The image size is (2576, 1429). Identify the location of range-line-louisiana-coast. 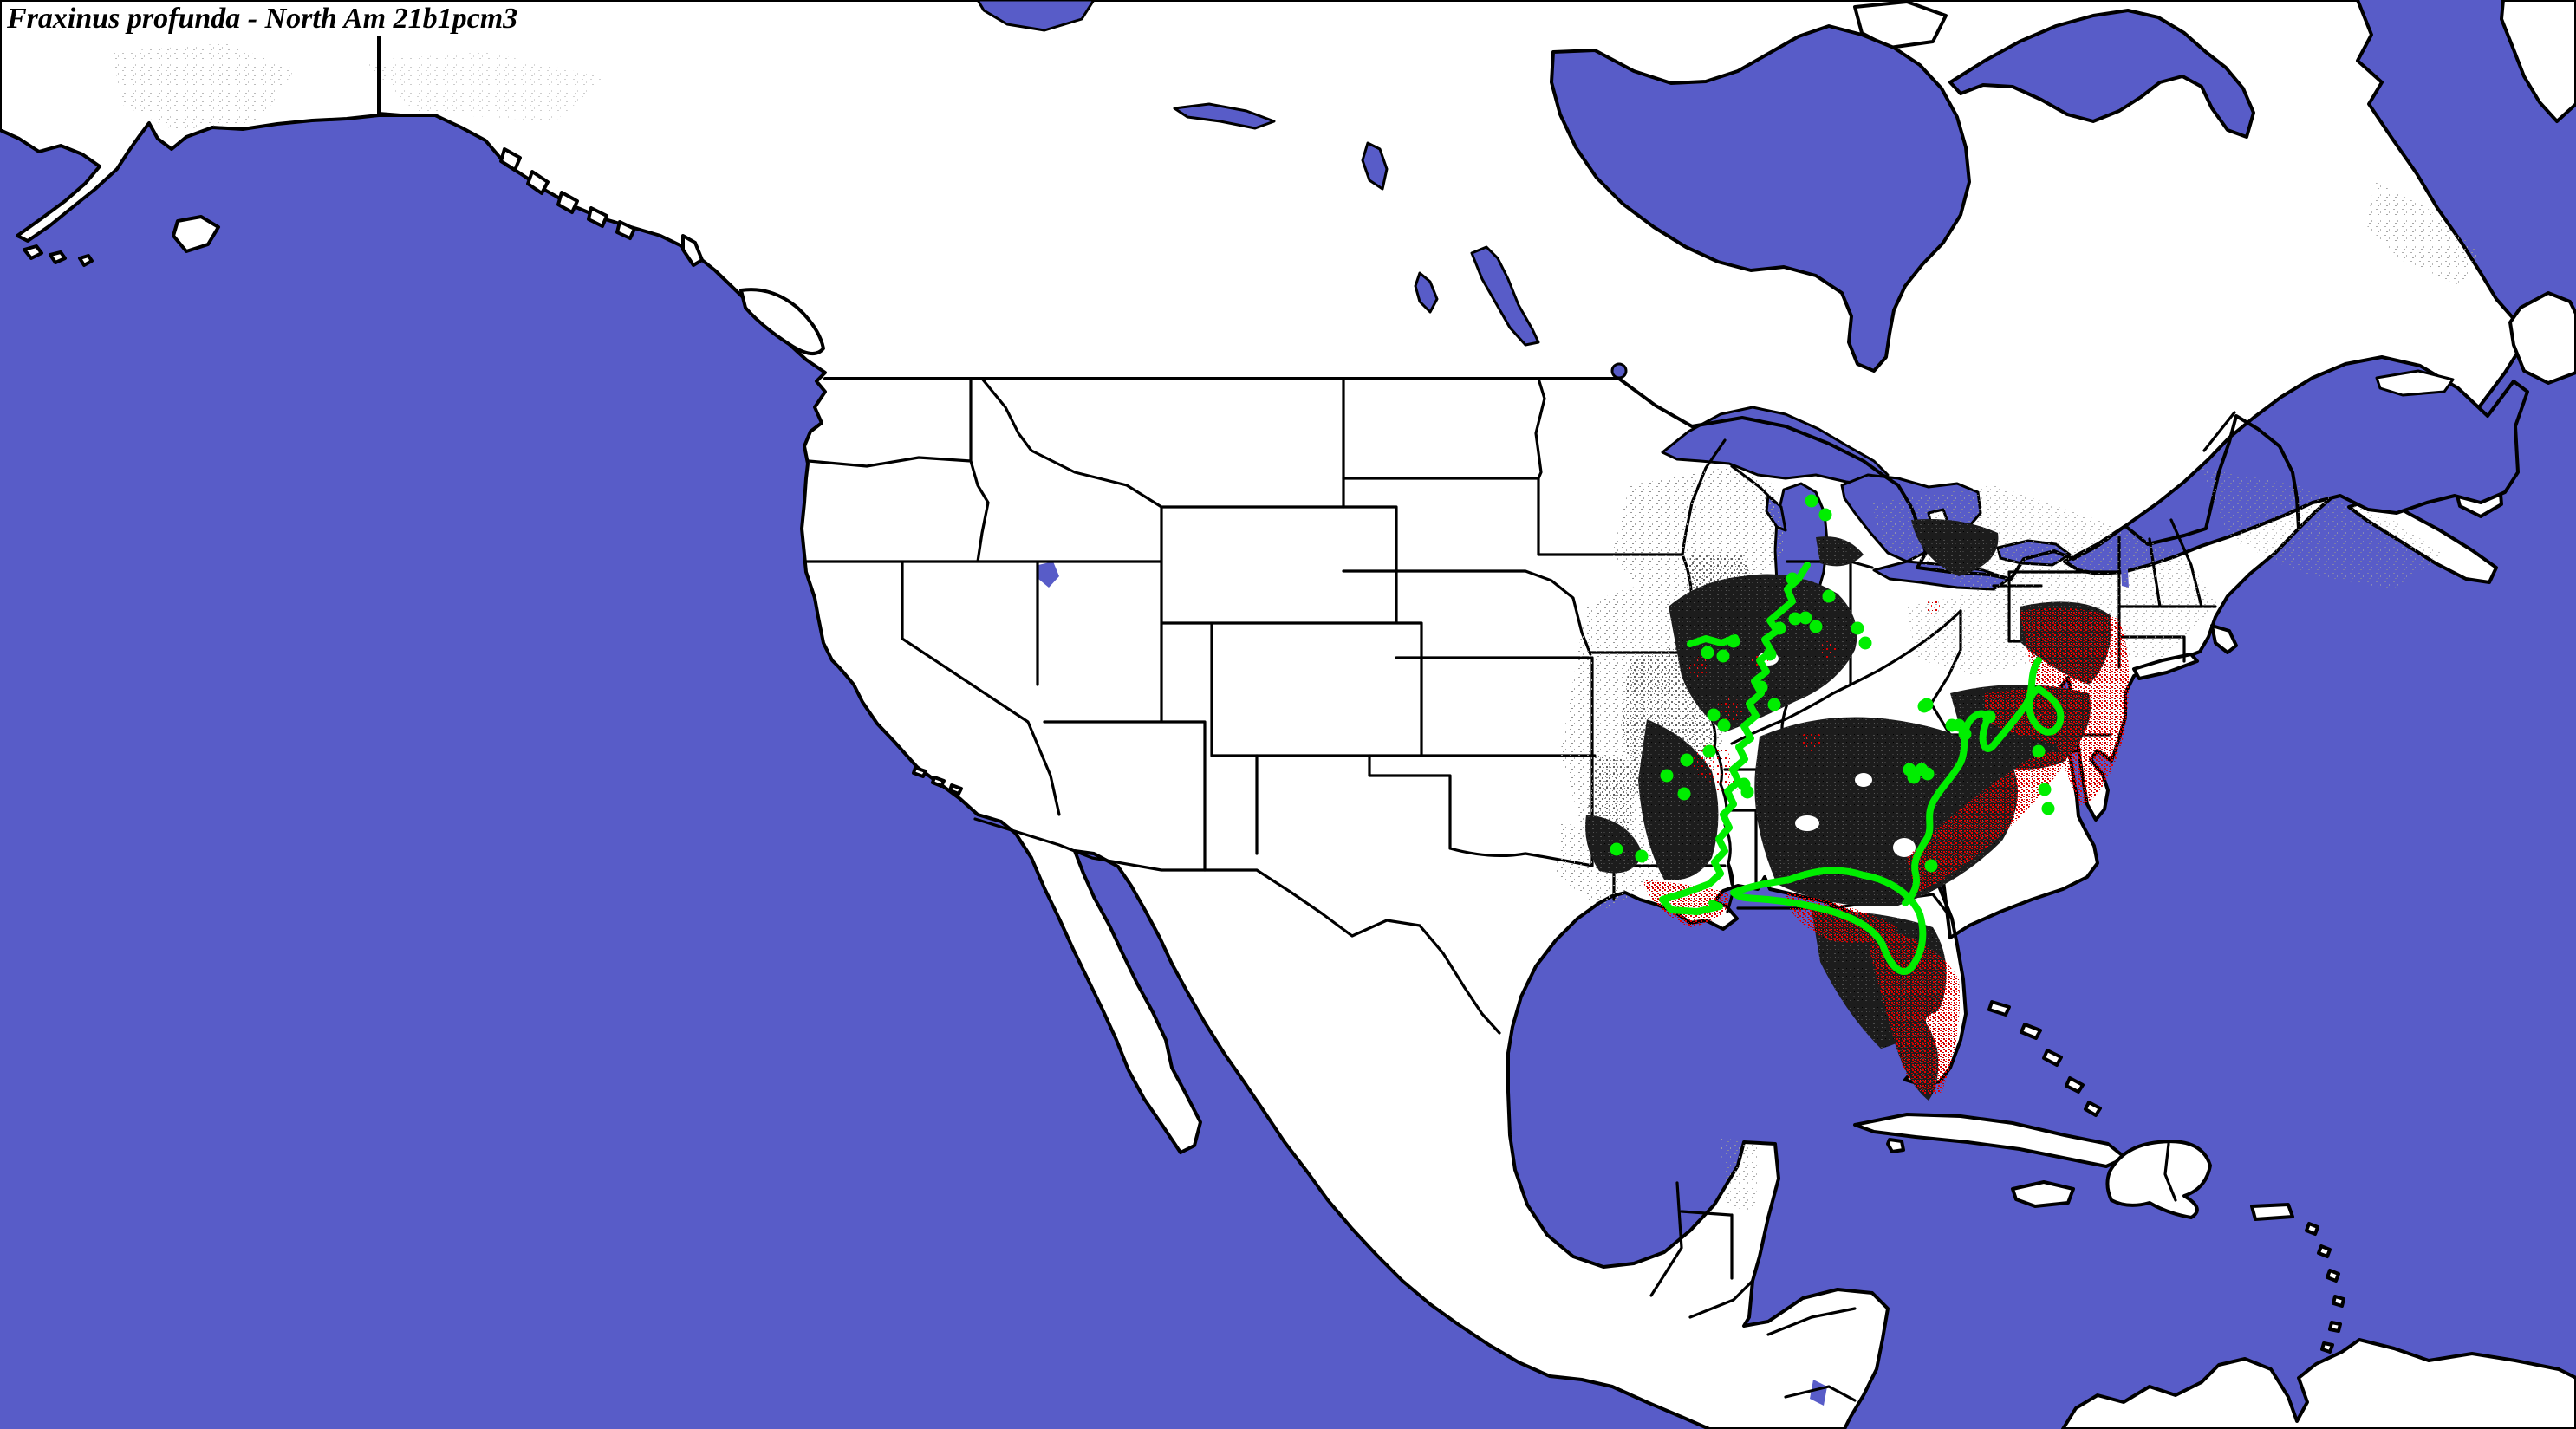
(1691, 898).